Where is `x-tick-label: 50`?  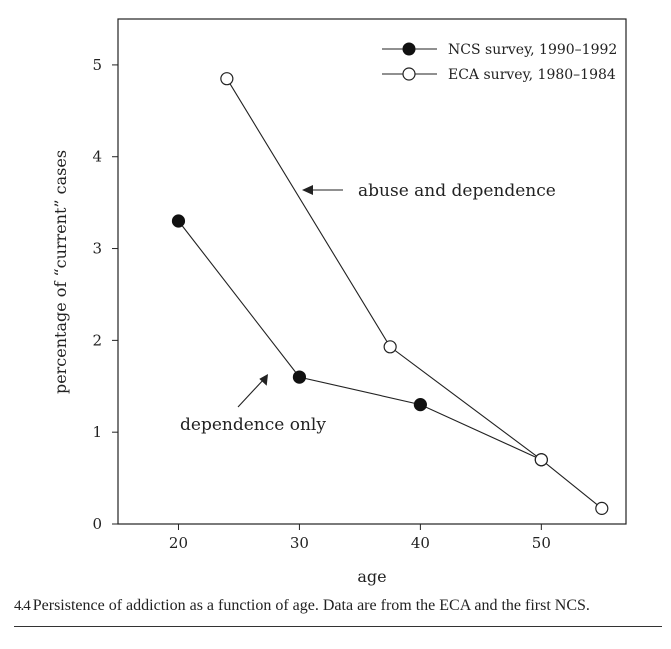
x-tick-label: 50 is located at coordinates (541, 543).